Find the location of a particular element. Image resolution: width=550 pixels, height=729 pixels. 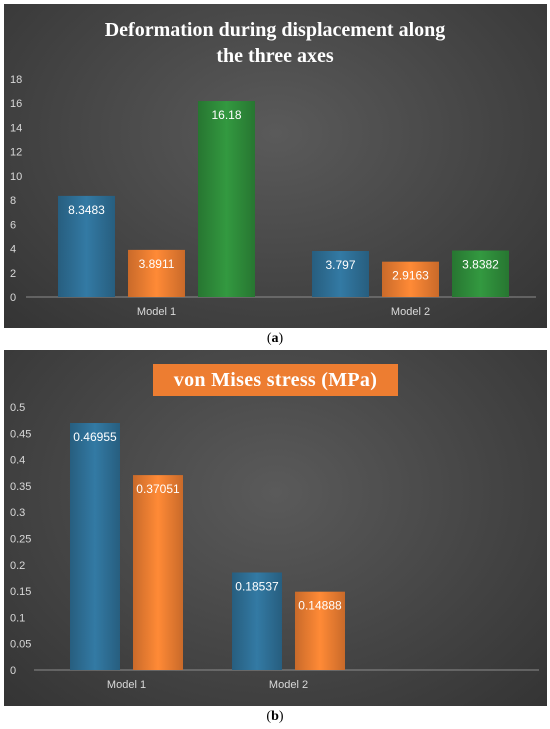

y-tick-label: 12 is located at coordinates (16, 153).